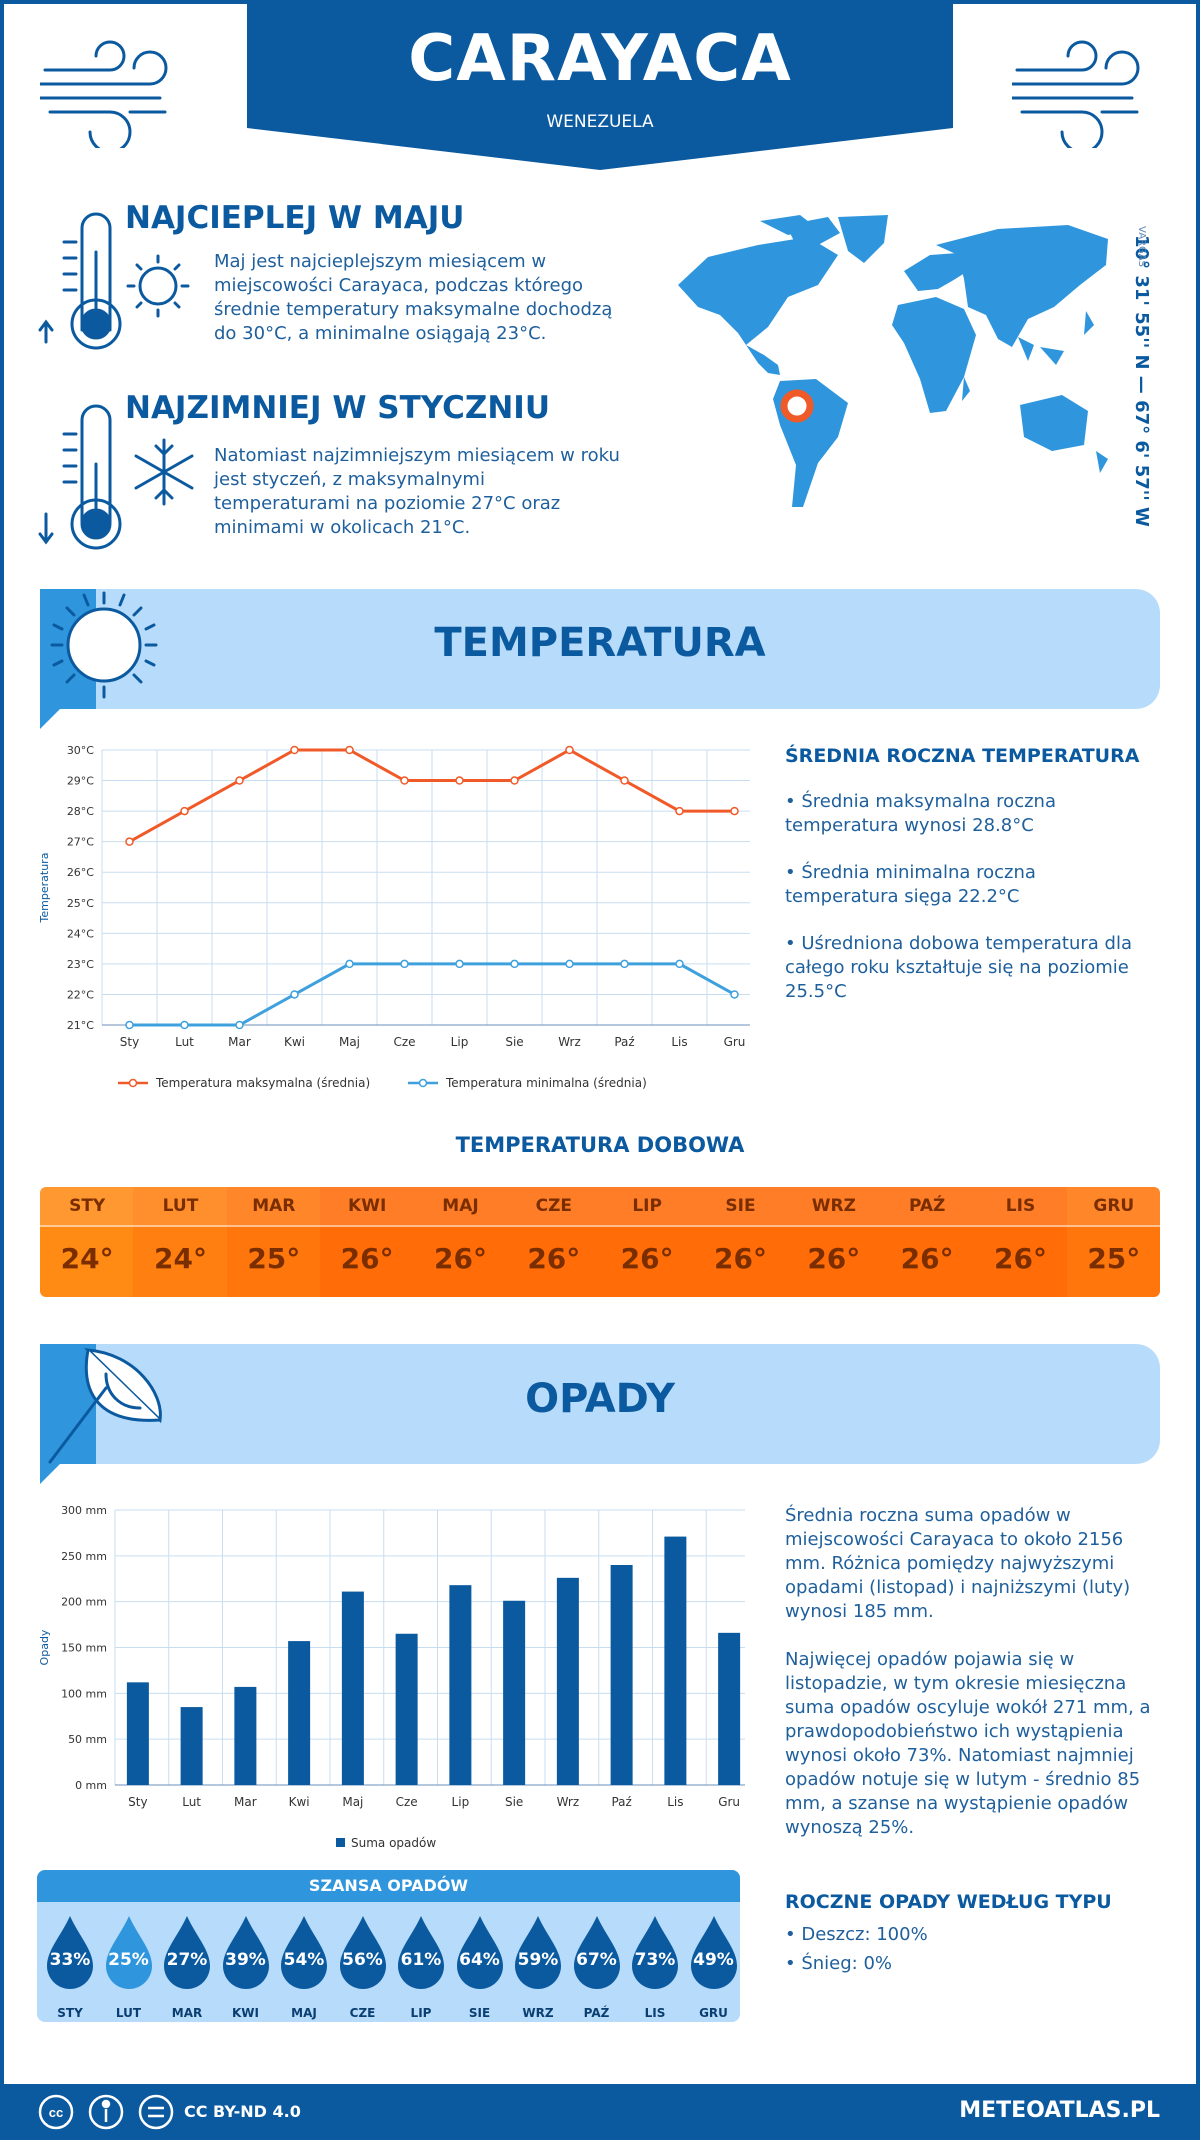 The width and height of the screenshot is (1200, 2140). What do you see at coordinates (80, 1025) in the screenshot?
I see `y-tick-label: 21°C` at bounding box center [80, 1025].